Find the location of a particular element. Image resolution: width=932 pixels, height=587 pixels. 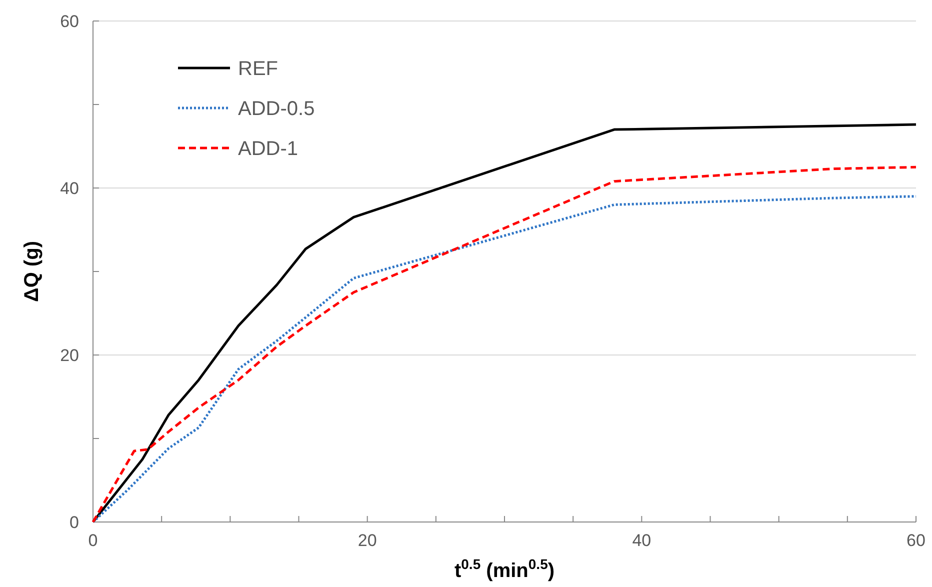

legend-label: ADD-1 is located at coordinates (268, 149).